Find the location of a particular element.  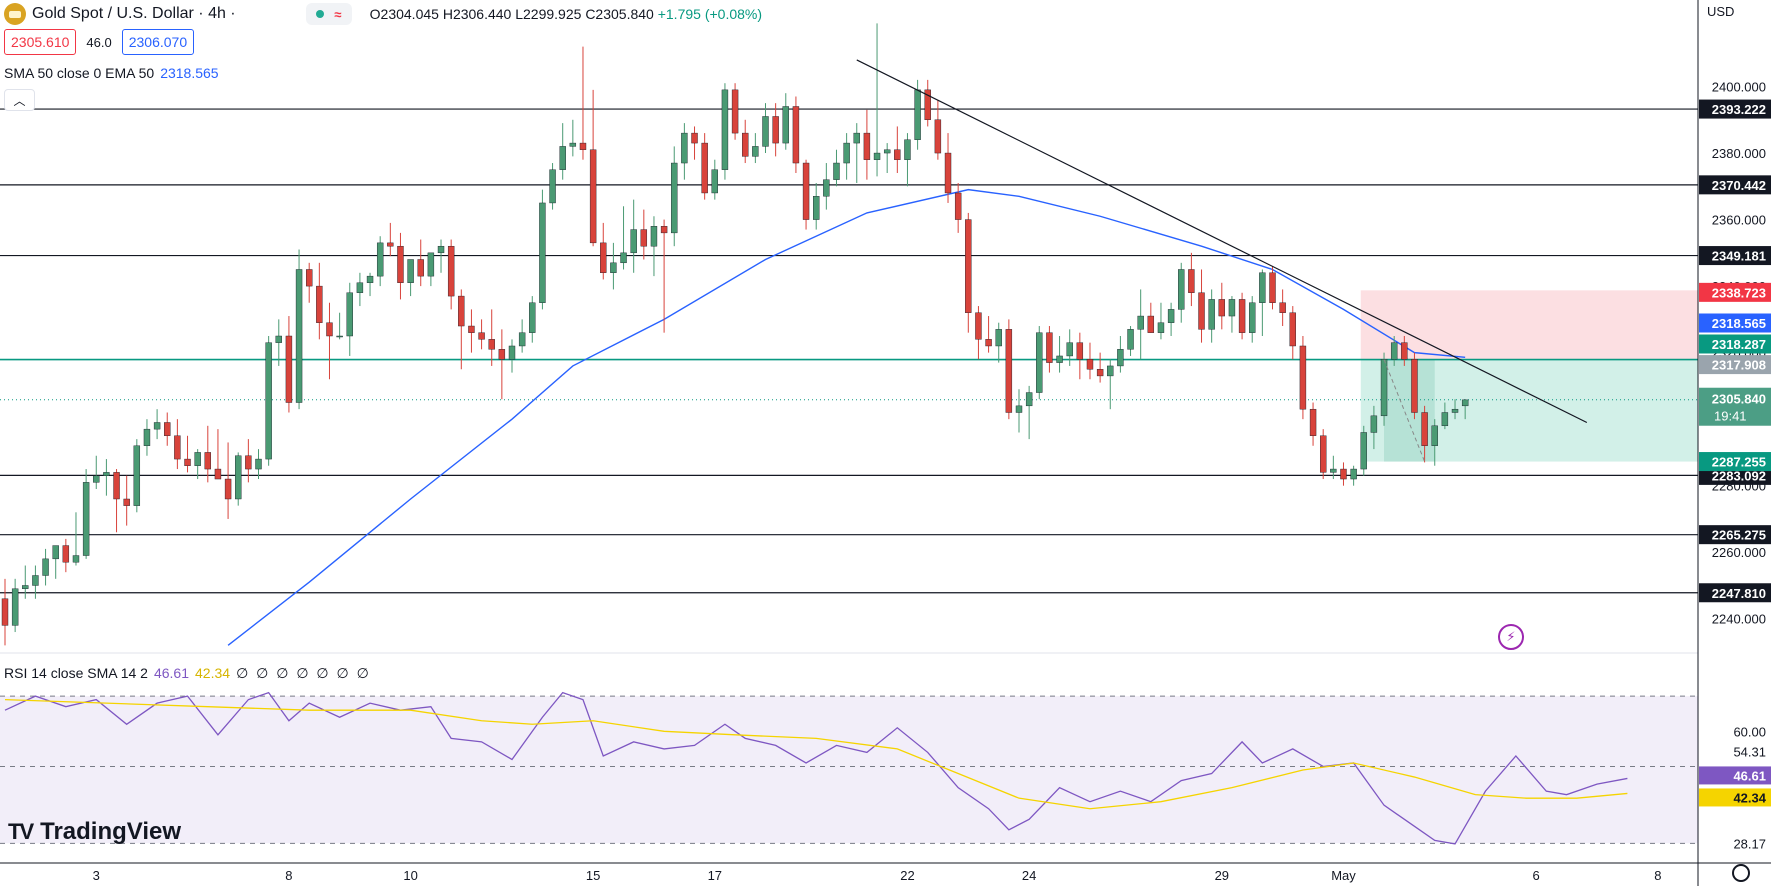

ma-legend: SMA 50 close 0 EMA 50 2318.565 is located at coordinates (111, 73).